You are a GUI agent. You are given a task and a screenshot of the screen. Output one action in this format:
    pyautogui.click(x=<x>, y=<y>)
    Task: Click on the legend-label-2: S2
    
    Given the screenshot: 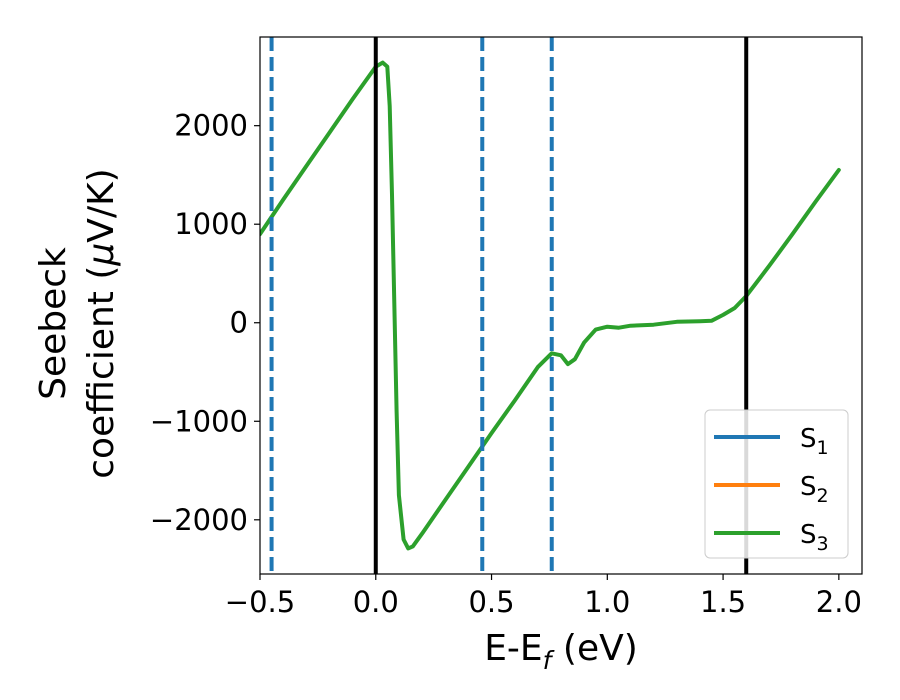 What is the action you would take?
    pyautogui.click(x=814, y=489)
    